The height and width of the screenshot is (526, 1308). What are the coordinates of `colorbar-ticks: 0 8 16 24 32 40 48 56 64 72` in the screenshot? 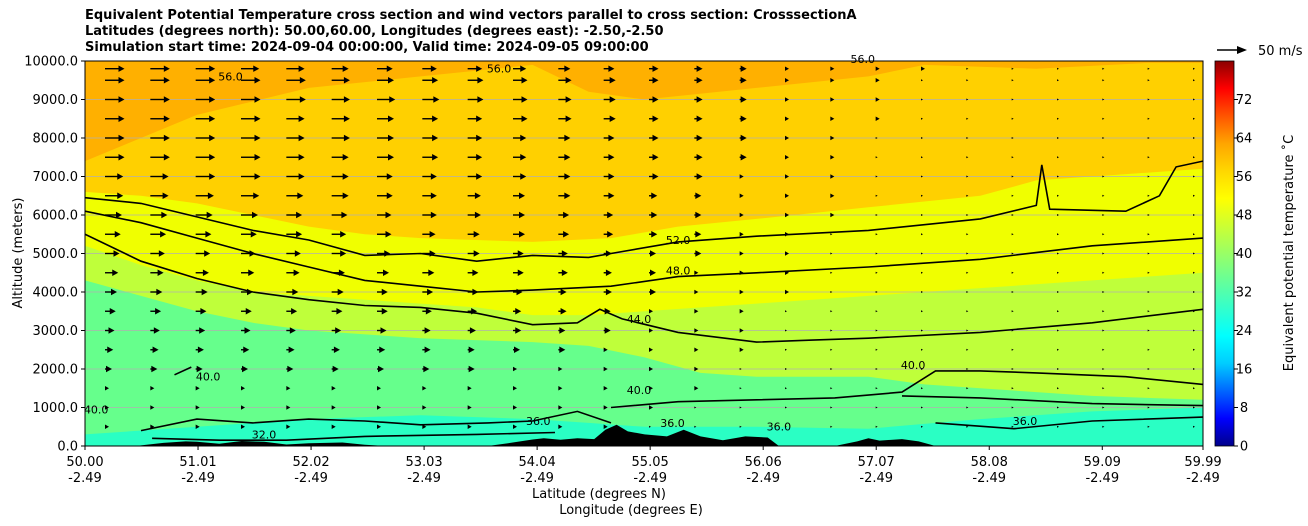 It's located at (1243, 274).